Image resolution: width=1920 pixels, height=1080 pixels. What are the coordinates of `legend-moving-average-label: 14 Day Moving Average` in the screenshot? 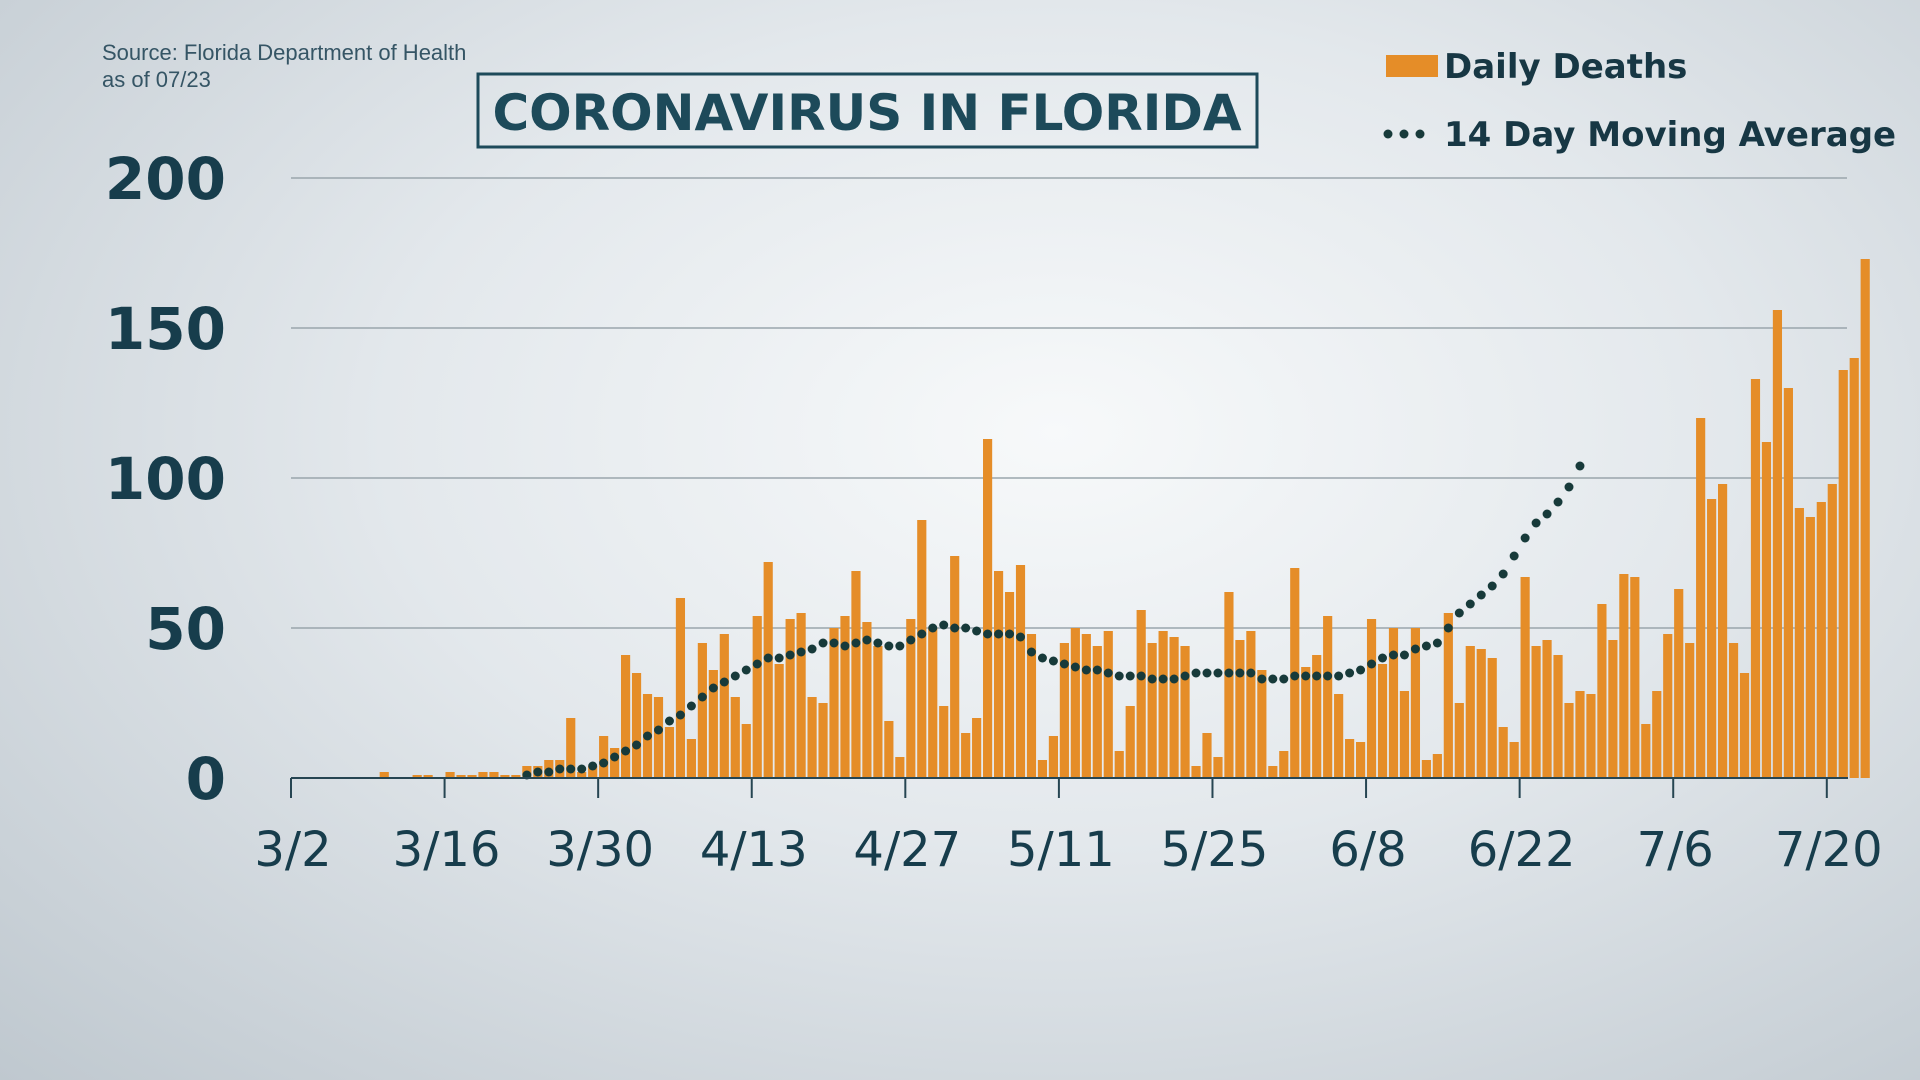 It's located at (1670, 135).